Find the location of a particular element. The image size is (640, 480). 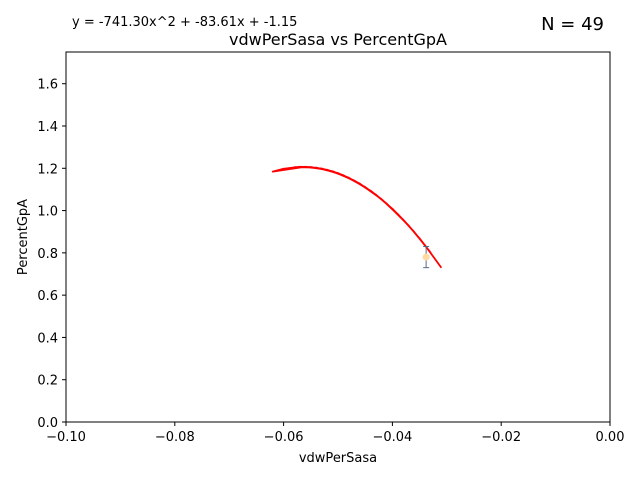

y-tick-label: 1.2 is located at coordinates (47, 169).